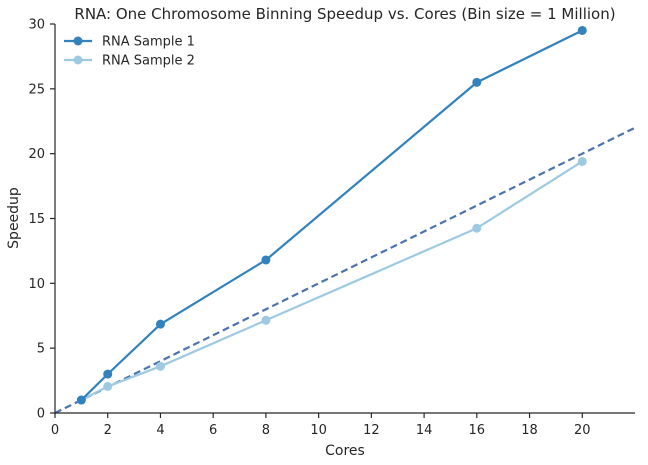 Image resolution: width=648 pixels, height=465 pixels. What do you see at coordinates (41, 349) in the screenshot?
I see `y-tick-label: 5` at bounding box center [41, 349].